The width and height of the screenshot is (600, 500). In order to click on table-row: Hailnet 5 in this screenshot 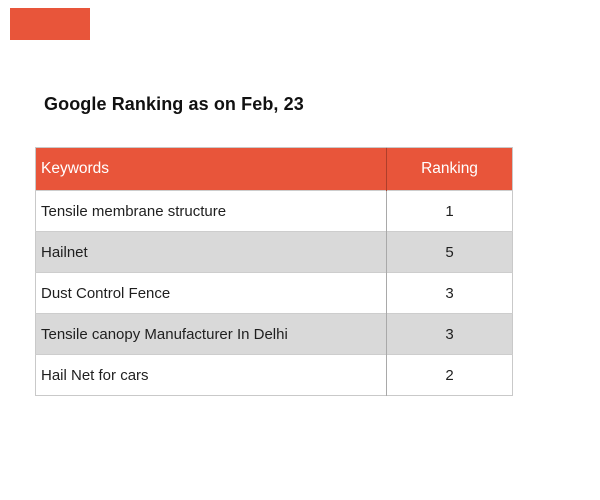, I will do `click(274, 252)`.